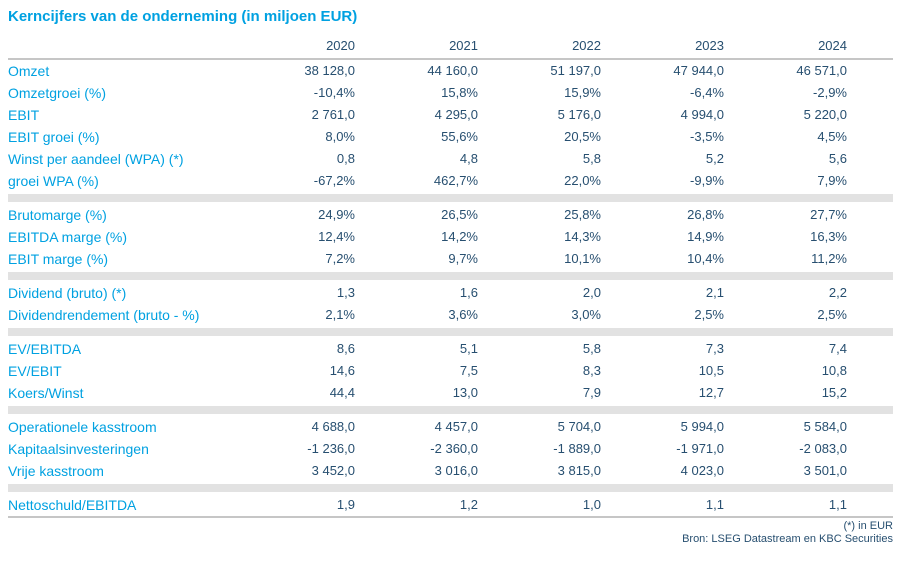 This screenshot has width=908, height=562. Describe the element at coordinates (340, 136) in the screenshot. I see `cell-value: 8,0%` at that location.